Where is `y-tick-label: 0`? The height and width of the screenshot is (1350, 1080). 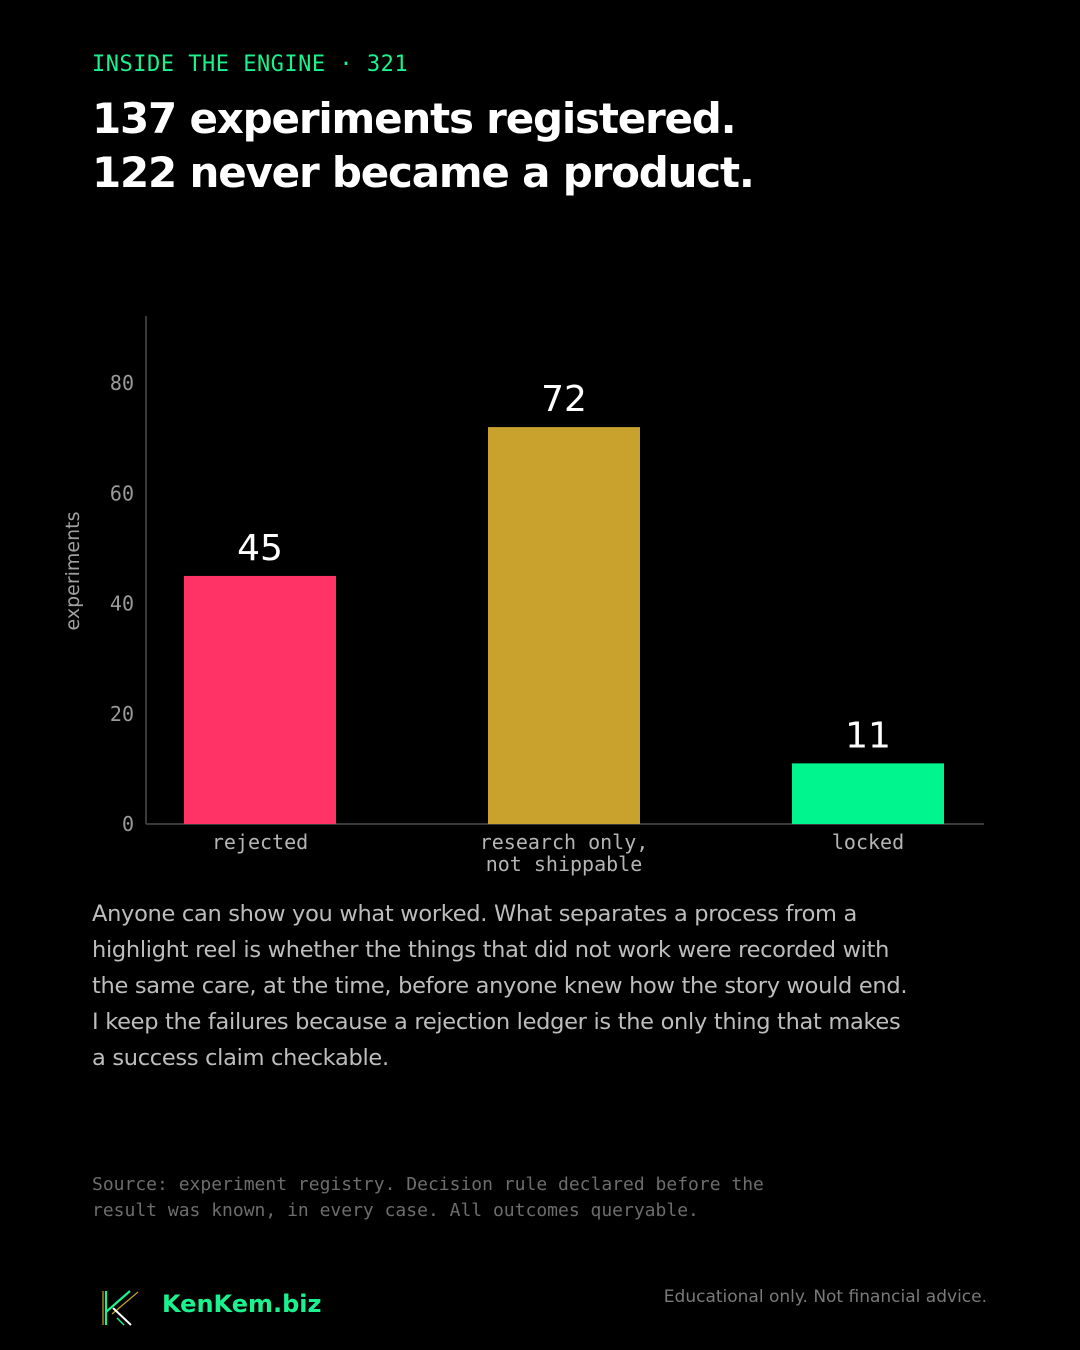 y-tick-label: 0 is located at coordinates (128, 824).